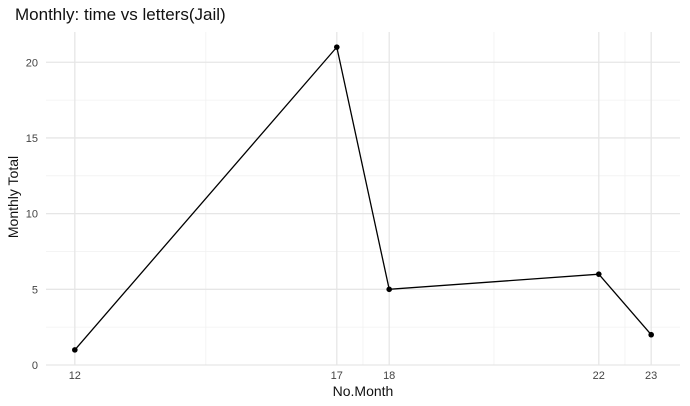 The height and width of the screenshot is (406, 690). Describe the element at coordinates (599, 376) in the screenshot. I see `x-tick-label: 22` at that location.